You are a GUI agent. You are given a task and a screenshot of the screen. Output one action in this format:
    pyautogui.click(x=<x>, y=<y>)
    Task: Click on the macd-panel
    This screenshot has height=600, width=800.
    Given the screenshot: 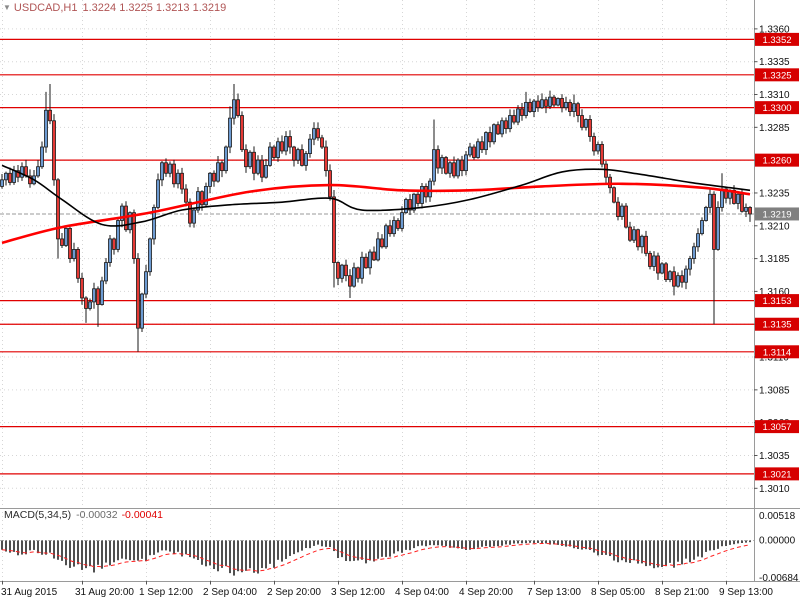 What is the action you would take?
    pyautogui.click(x=377, y=557)
    